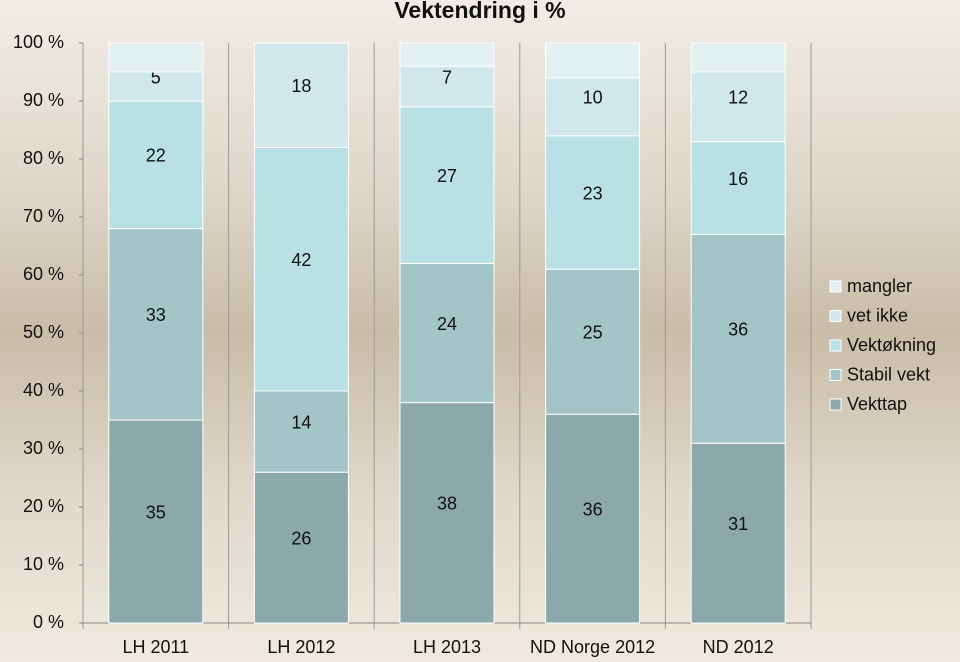 Image resolution: width=960 pixels, height=662 pixels. What do you see at coordinates (447, 176) in the screenshot?
I see `value-label: 27` at bounding box center [447, 176].